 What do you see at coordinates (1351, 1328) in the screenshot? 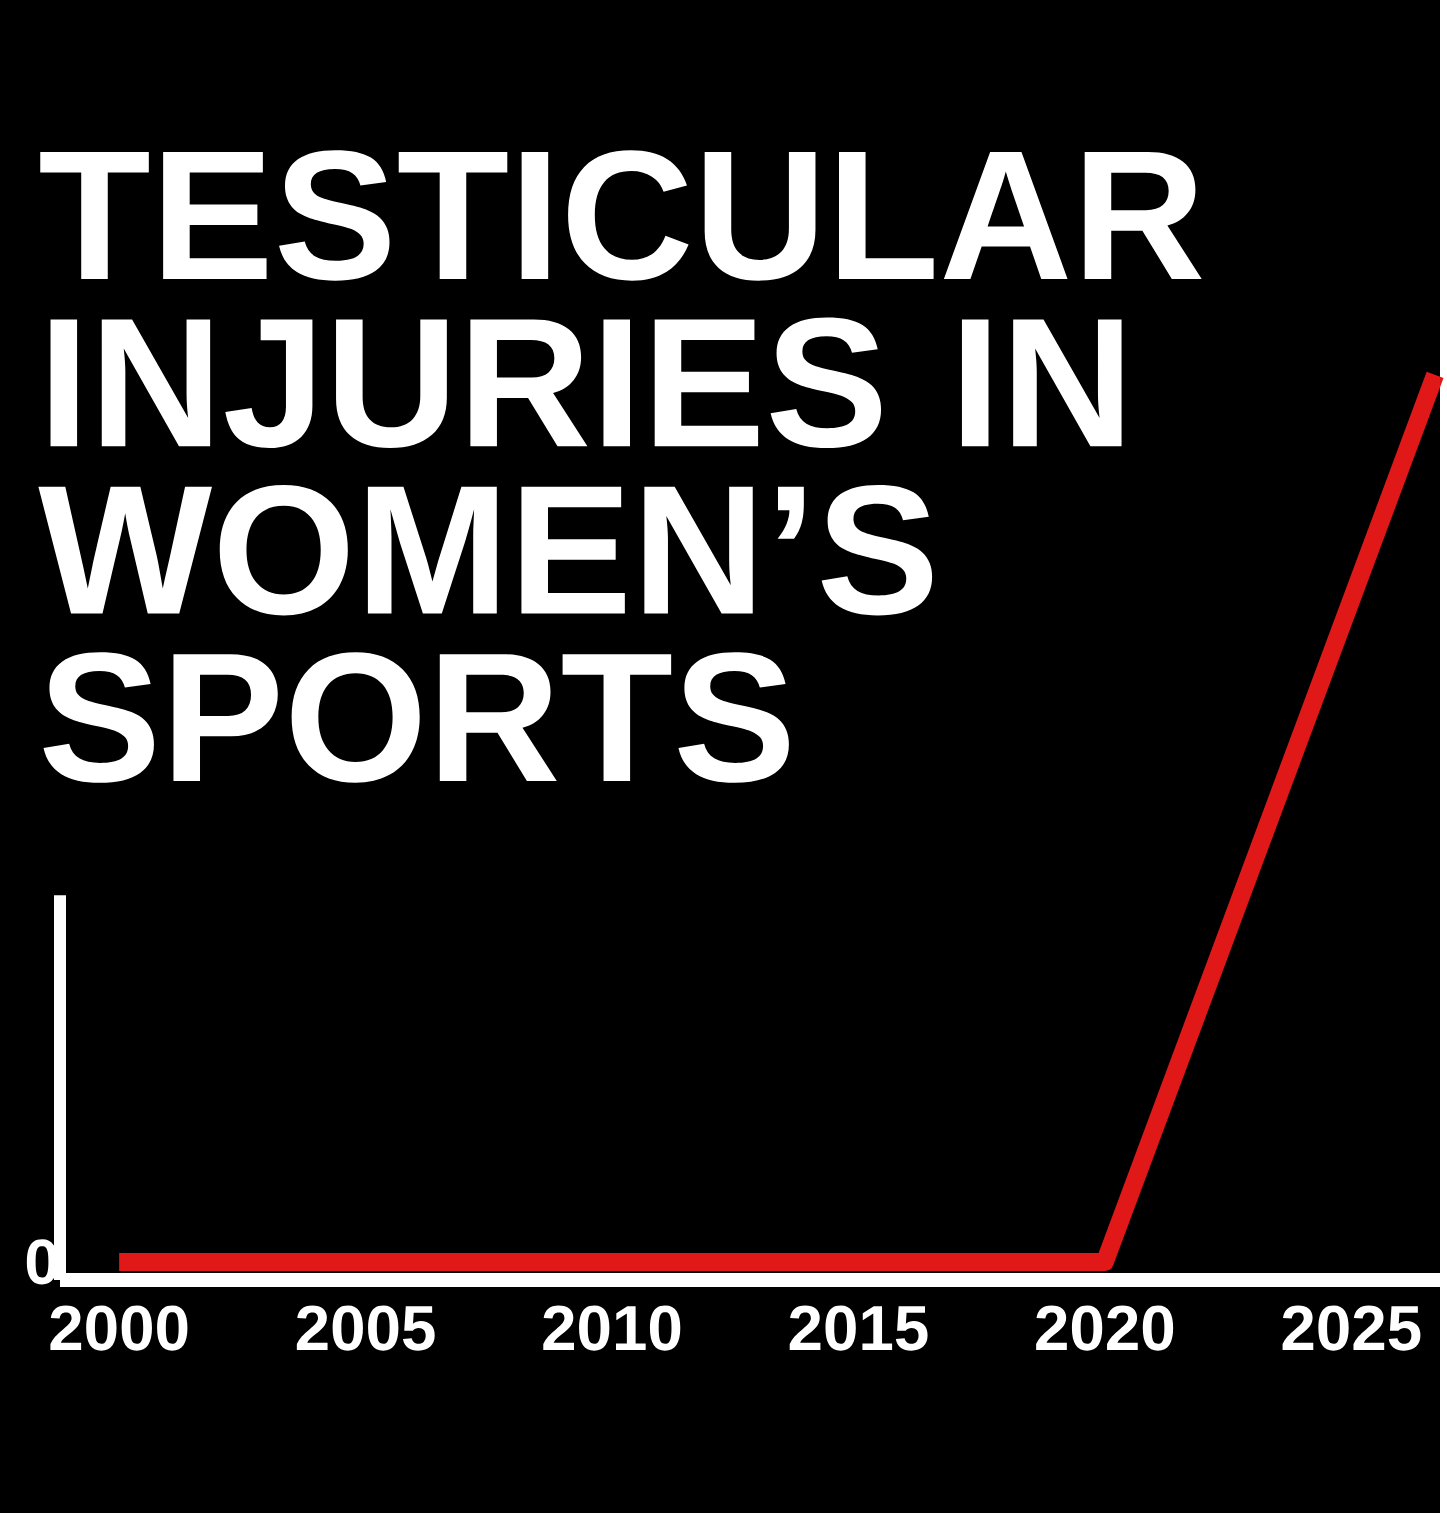
I see `x-tick-label: 2025` at bounding box center [1351, 1328].